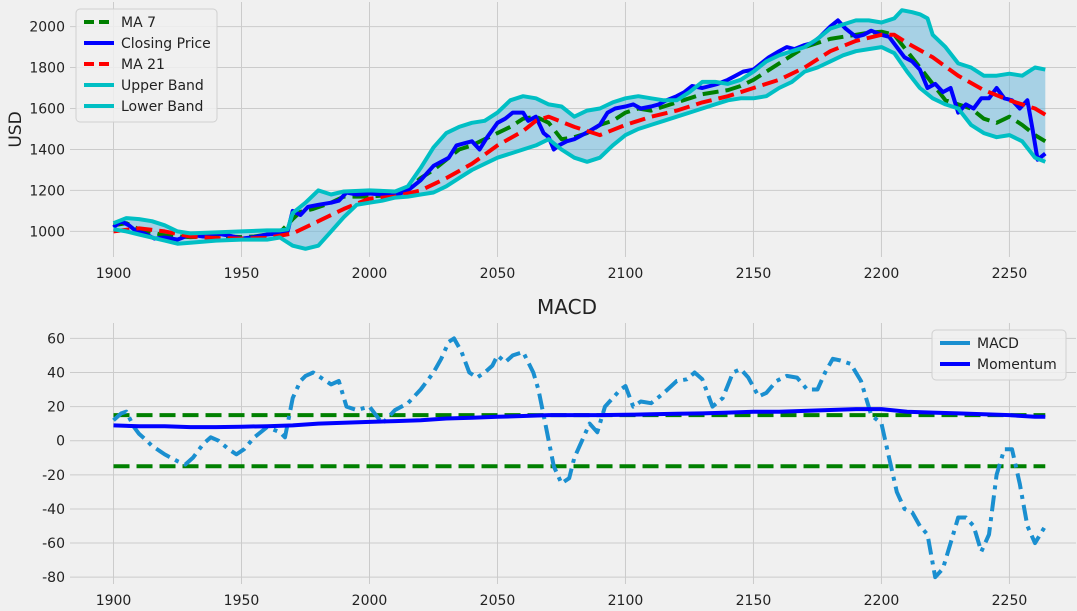 The image size is (1077, 611). What do you see at coordinates (1017, 365) in the screenshot?
I see `legend-label-momentum: Momentum` at bounding box center [1017, 365].